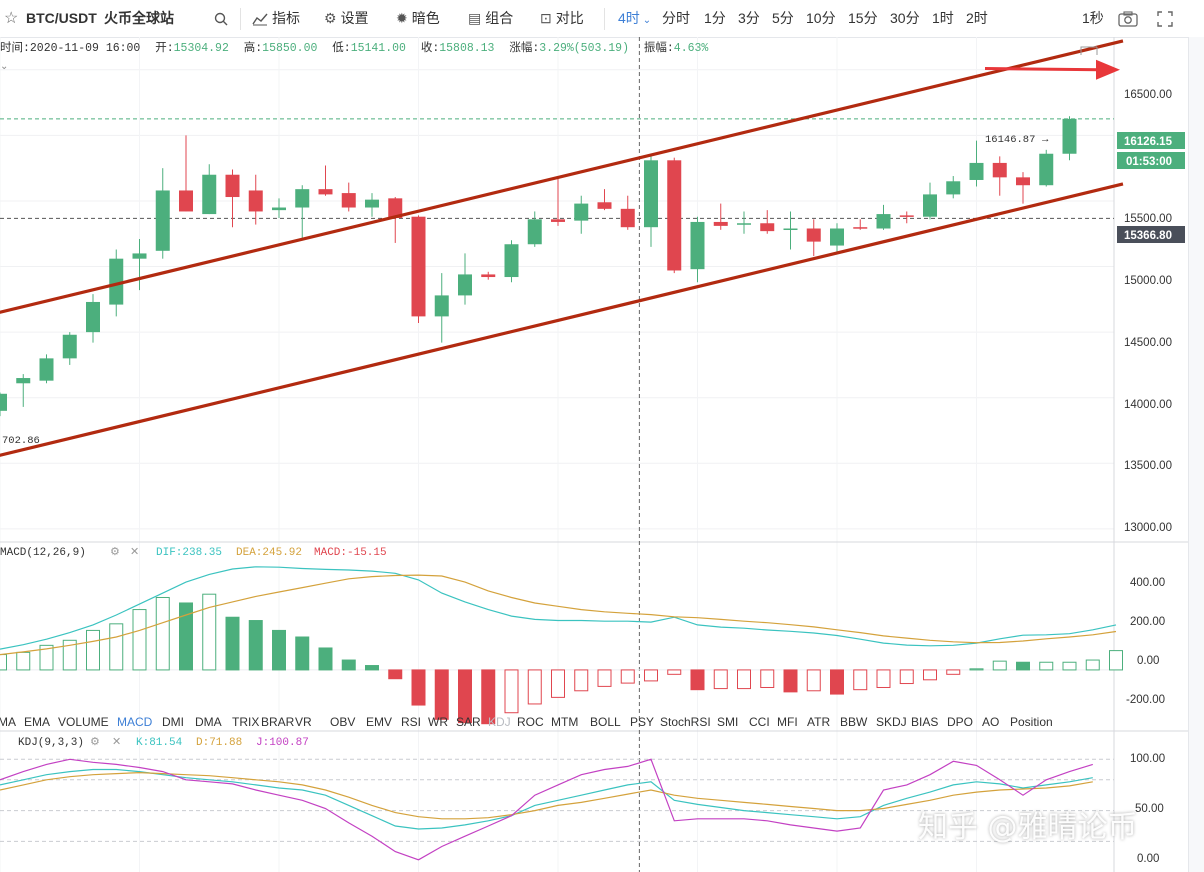 The image size is (1204, 872). What do you see at coordinates (499, 722) in the screenshot?
I see `indicator-tab-kdj: KDJ` at bounding box center [499, 722].